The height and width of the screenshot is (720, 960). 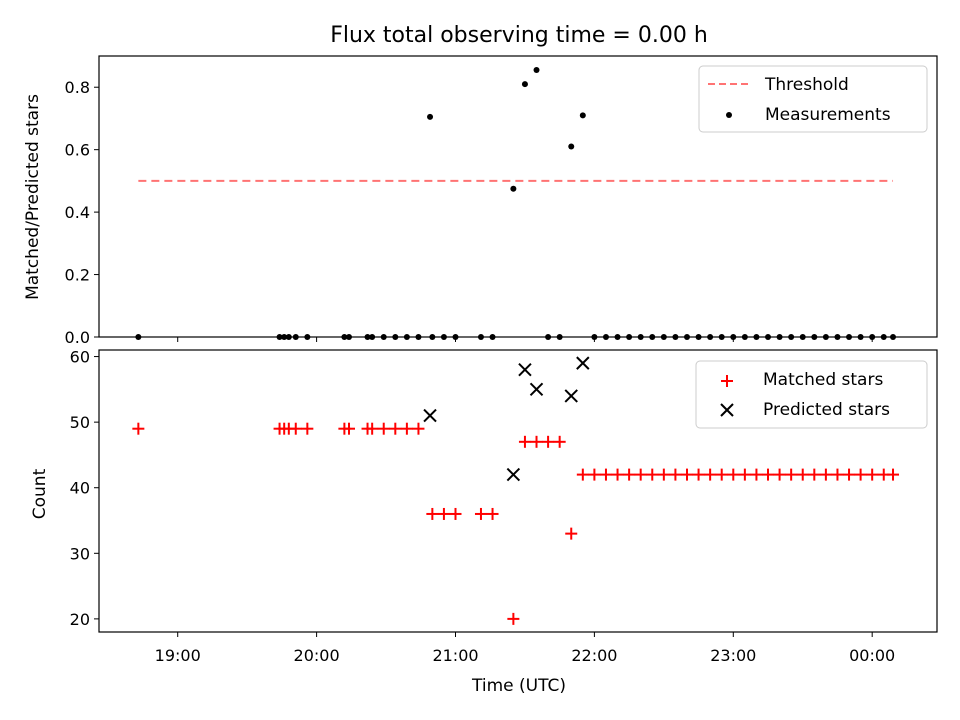 What do you see at coordinates (594, 655) in the screenshot?
I see `x-tick-label: 22:00` at bounding box center [594, 655].